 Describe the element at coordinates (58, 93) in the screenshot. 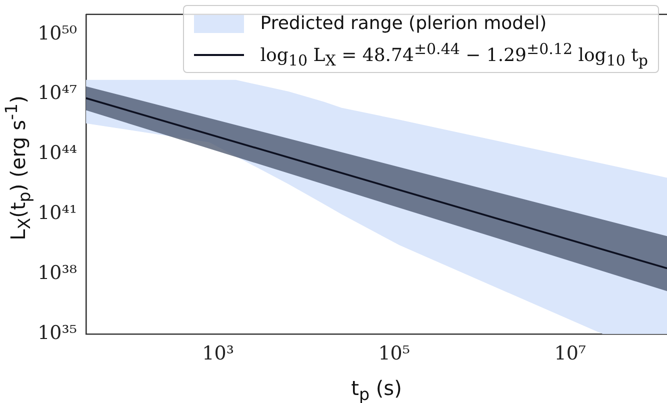

I see `y-tick-label: 10⁴⁷` at that location.